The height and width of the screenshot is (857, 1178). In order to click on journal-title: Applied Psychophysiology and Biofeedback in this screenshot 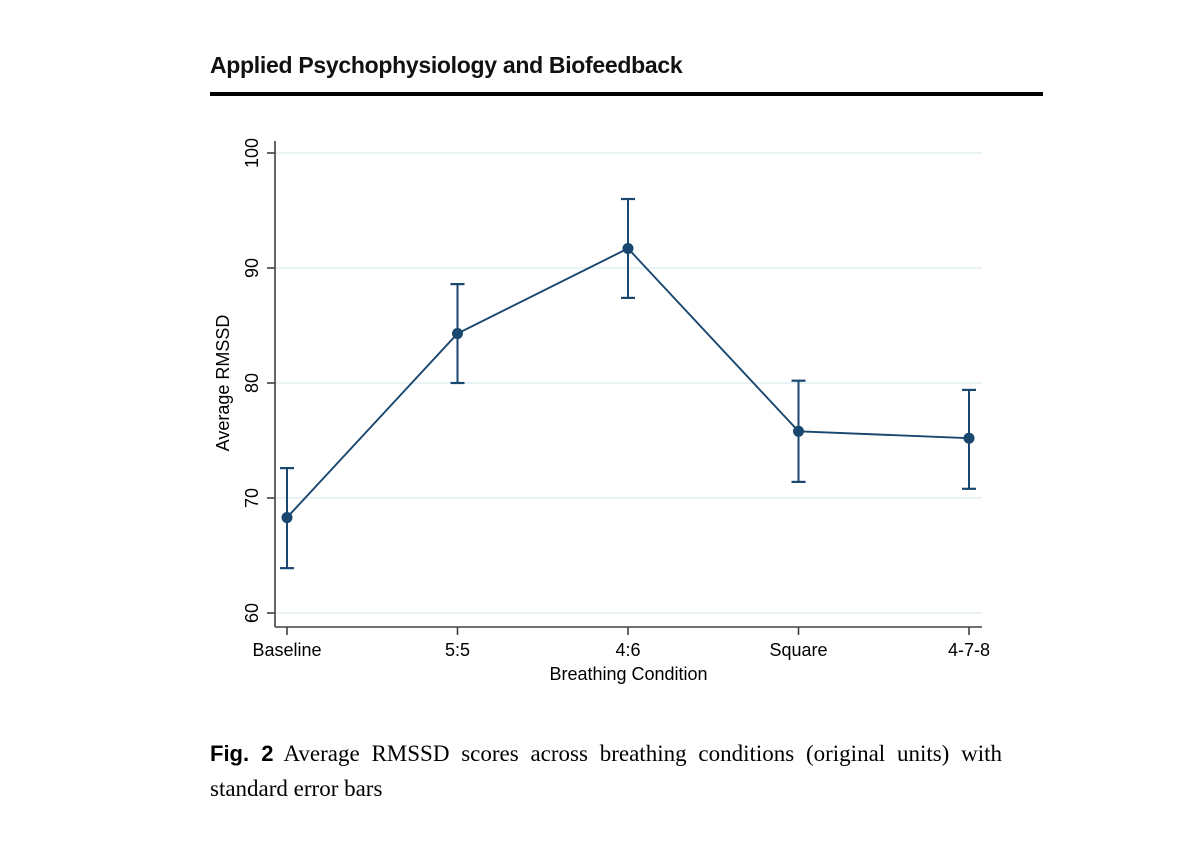, I will do `click(446, 65)`.